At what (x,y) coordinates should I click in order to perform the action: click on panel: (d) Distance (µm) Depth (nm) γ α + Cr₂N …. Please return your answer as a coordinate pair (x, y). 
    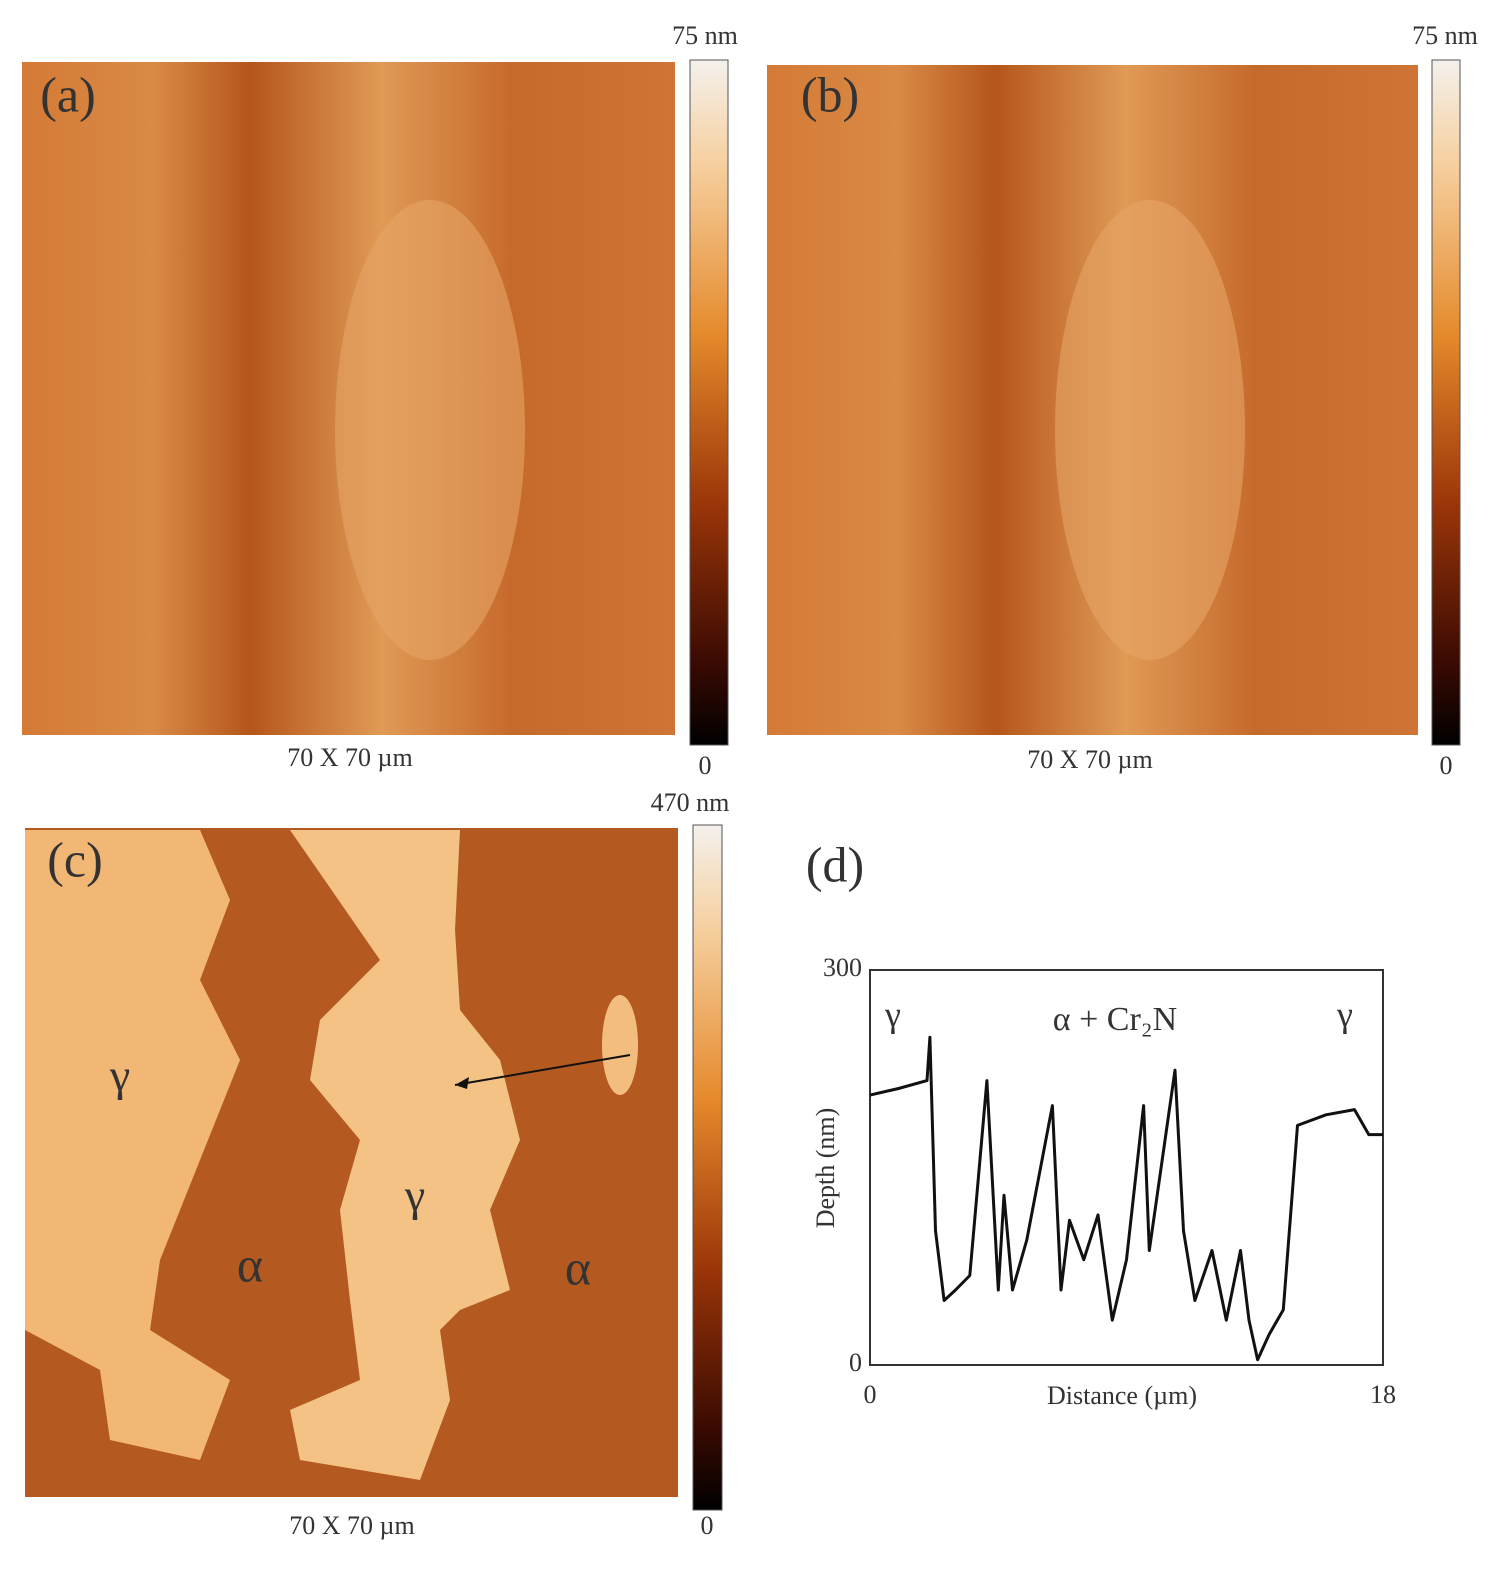
    Looking at the image, I should click on (1101, 1123).